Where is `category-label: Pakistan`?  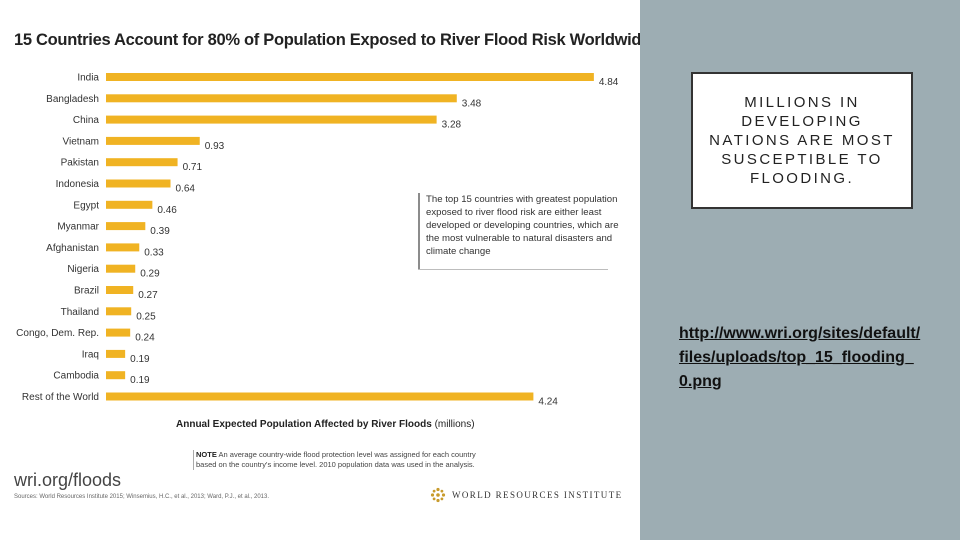 category-label: Pakistan is located at coordinates (80, 163).